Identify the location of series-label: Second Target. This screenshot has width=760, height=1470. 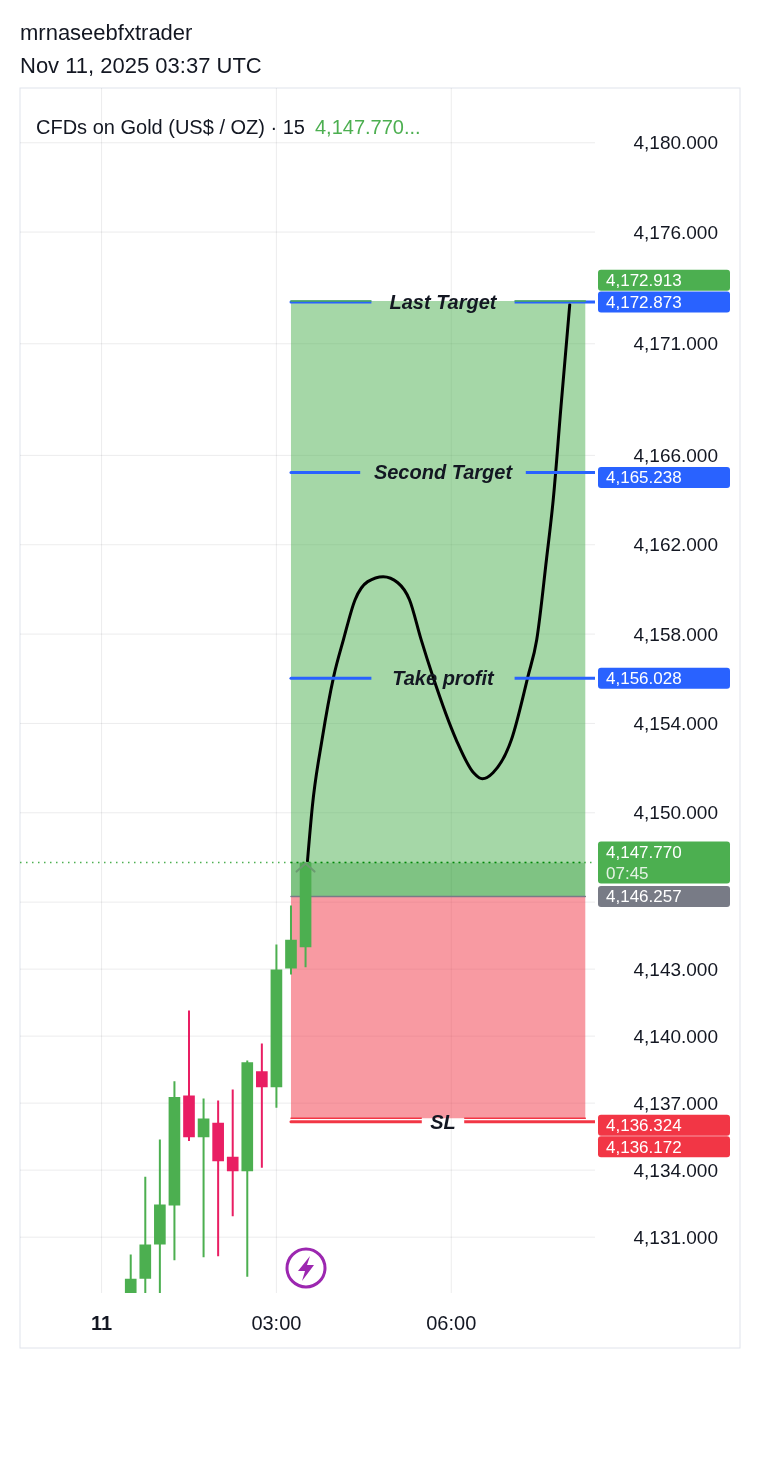
(443, 472).